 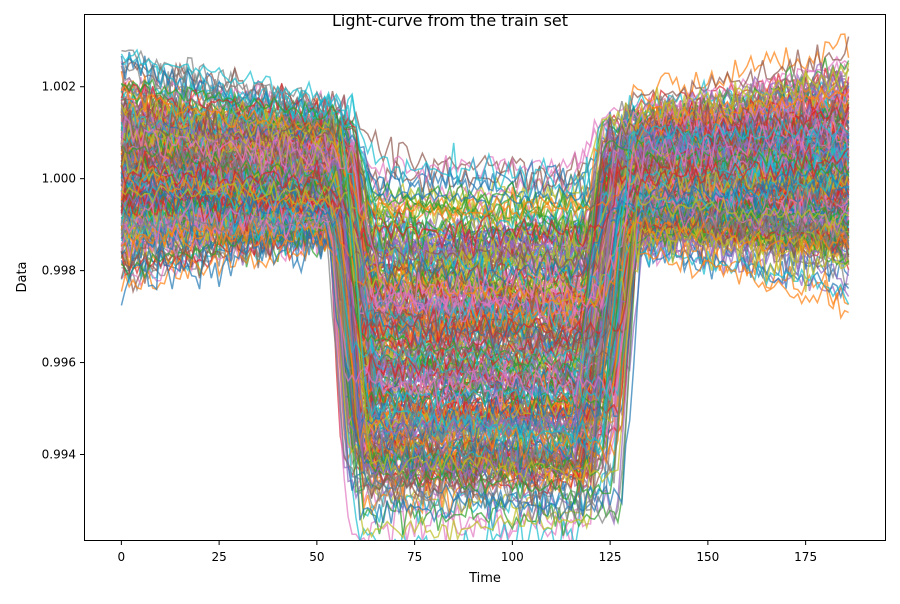 I want to click on x-tick-label: 75, so click(x=414, y=557).